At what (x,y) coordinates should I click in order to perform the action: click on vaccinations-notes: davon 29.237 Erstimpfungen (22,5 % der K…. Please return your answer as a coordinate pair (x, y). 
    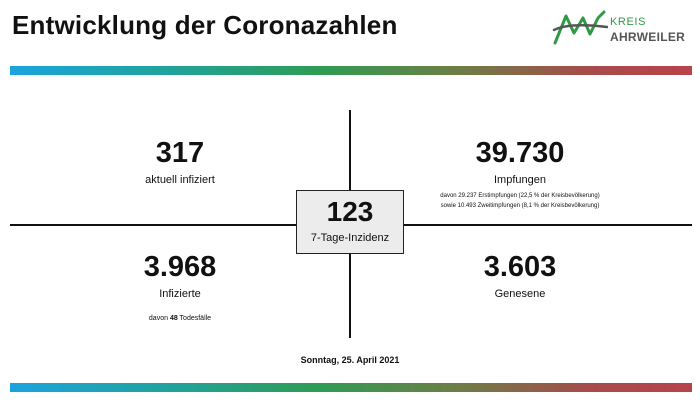
    Looking at the image, I should click on (520, 201).